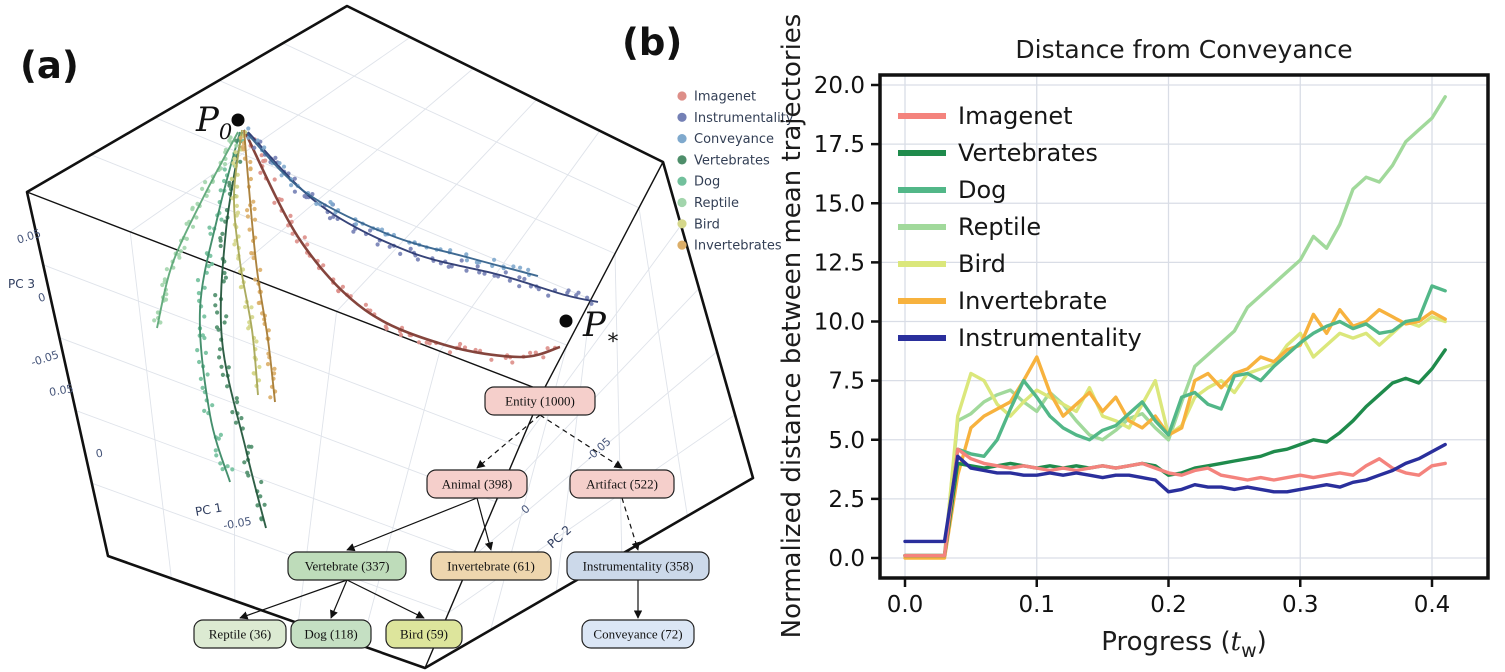 The width and height of the screenshot is (1505, 672). I want to click on legend-b-item-reptile: Reptile, so click(969, 227).